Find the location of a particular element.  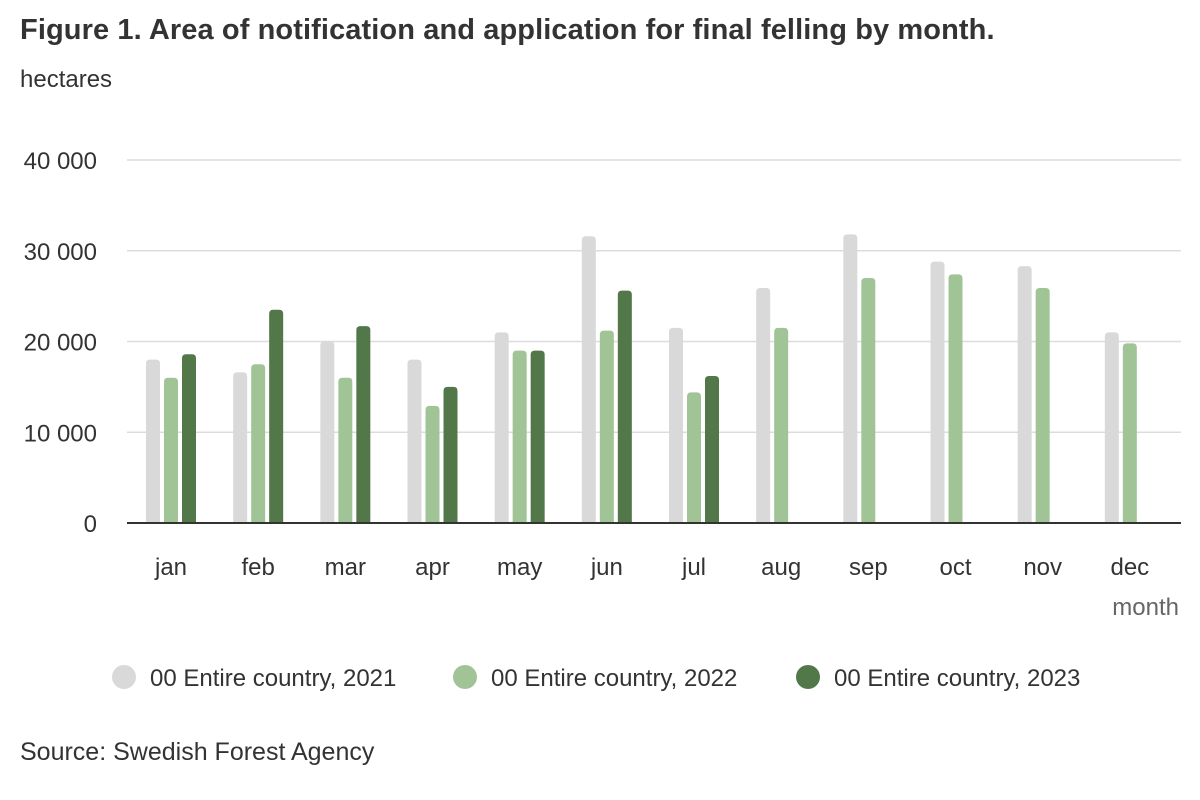

x-tick-label: jun is located at coordinates (606, 567).